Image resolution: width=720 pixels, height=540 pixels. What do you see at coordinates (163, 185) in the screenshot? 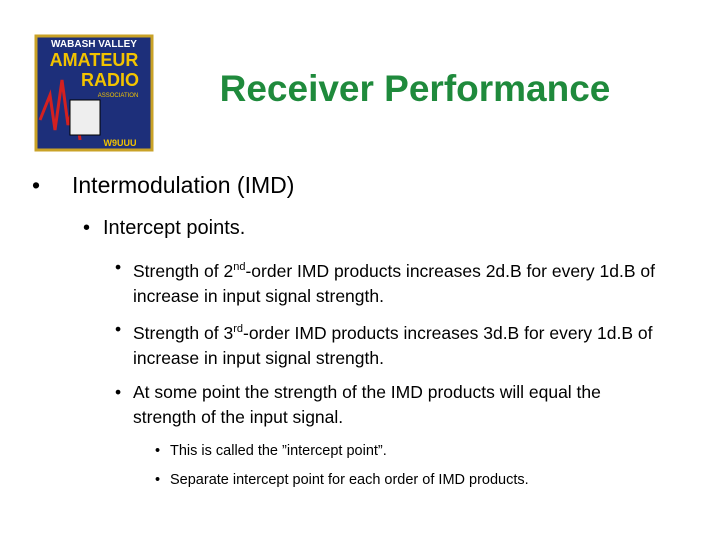
I see `bullet: Intermodulation (IMD)` at bounding box center [163, 185].